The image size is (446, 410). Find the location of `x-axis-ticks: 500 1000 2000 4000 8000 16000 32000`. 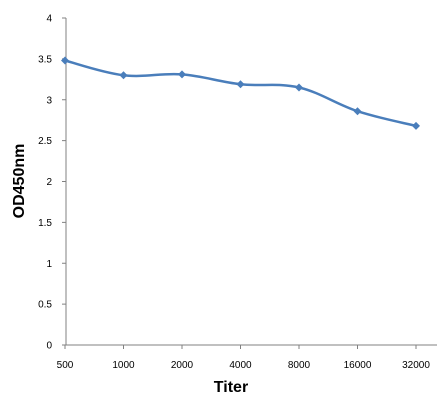

x-axis-ticks: 500 1000 2000 4000 8000 16000 32000 is located at coordinates (243, 358).